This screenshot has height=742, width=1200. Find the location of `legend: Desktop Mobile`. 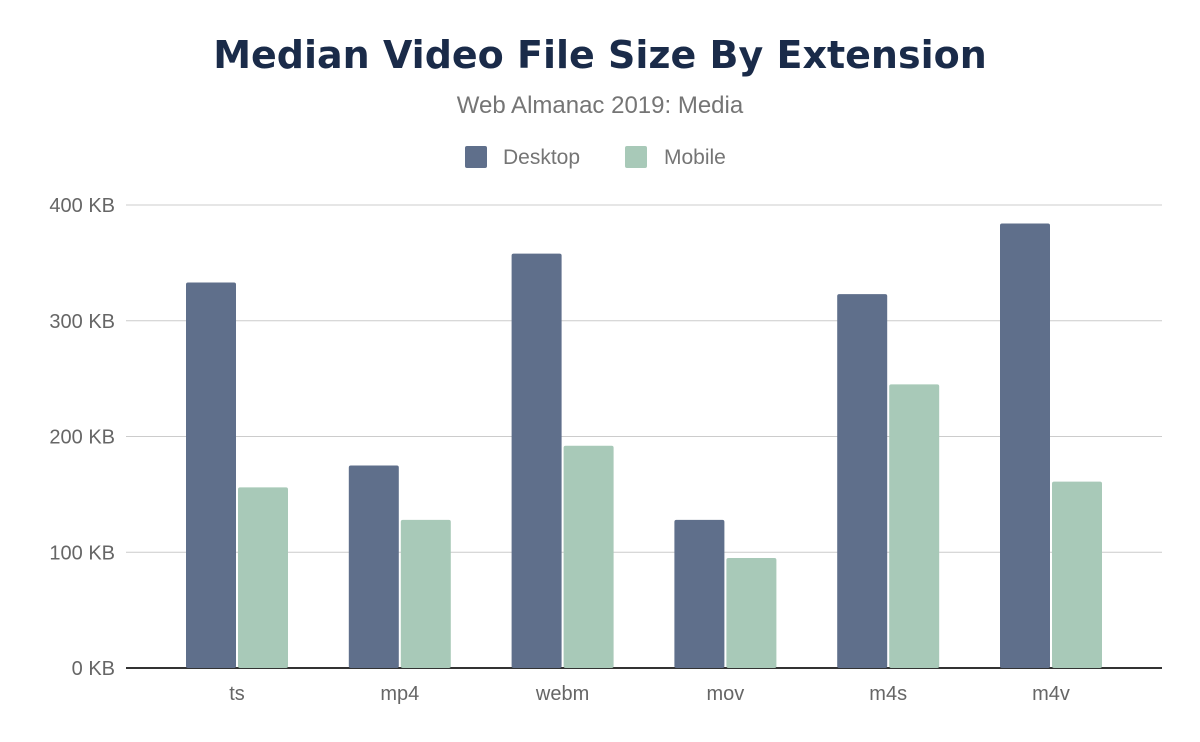

legend: Desktop Mobile is located at coordinates (595, 157).